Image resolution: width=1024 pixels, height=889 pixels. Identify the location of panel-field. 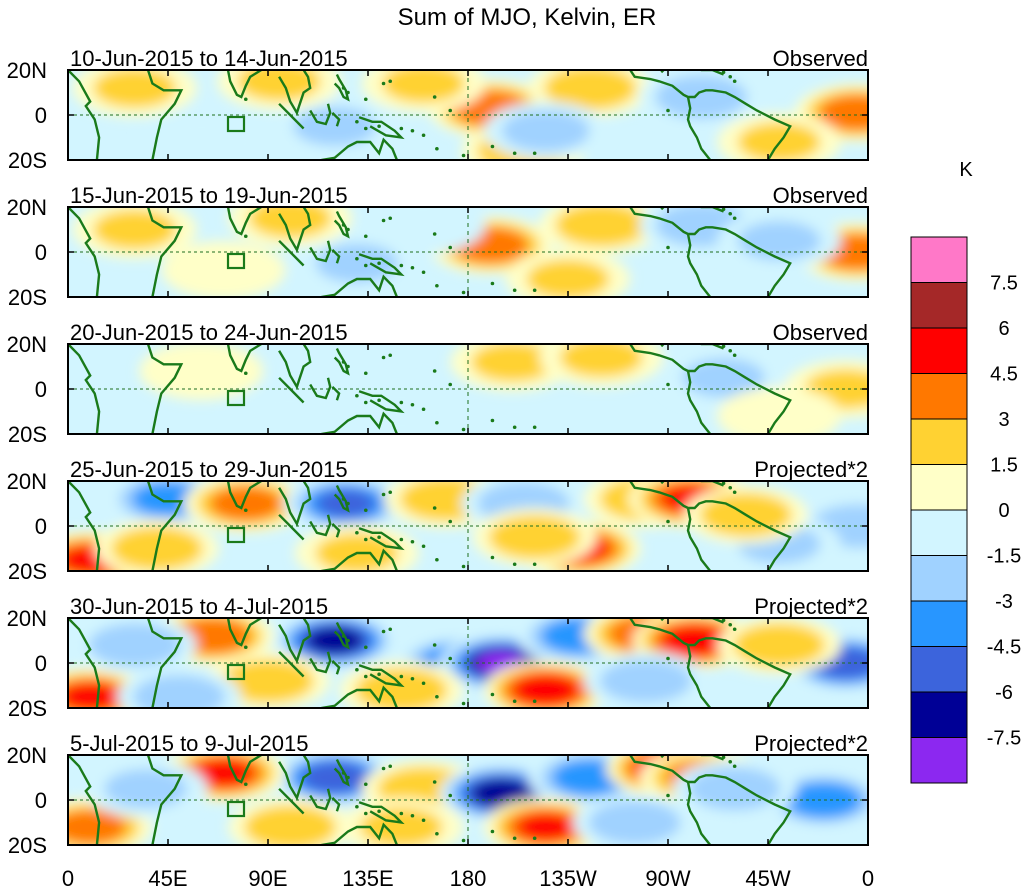
(468, 115).